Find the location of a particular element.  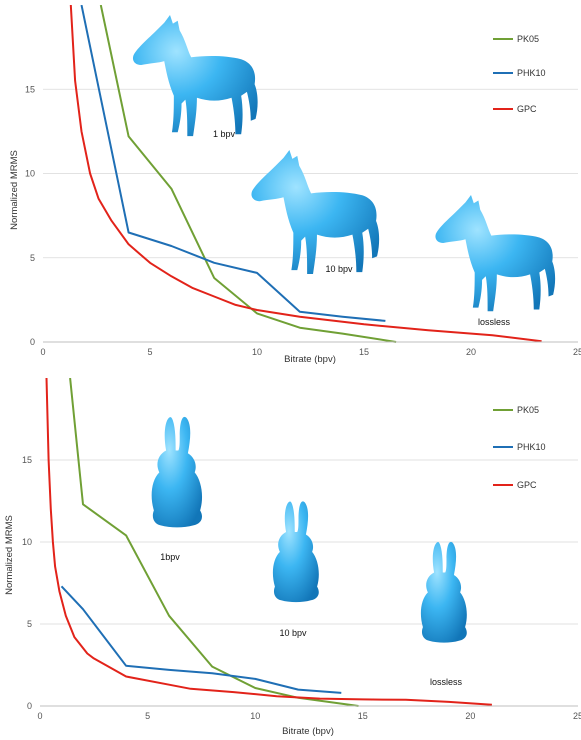

bunny-model-lossless is located at coordinates (443, 592).